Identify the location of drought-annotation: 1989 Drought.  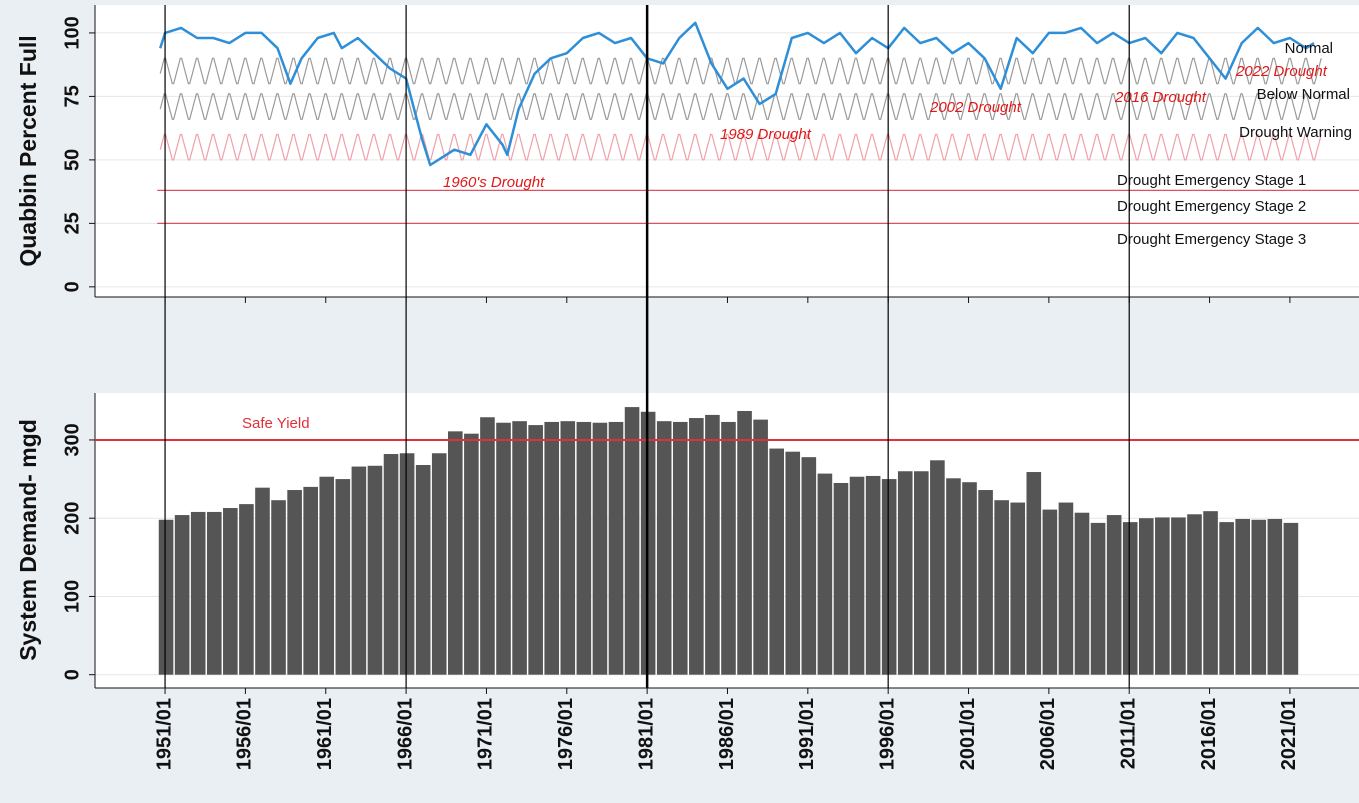
(766, 134).